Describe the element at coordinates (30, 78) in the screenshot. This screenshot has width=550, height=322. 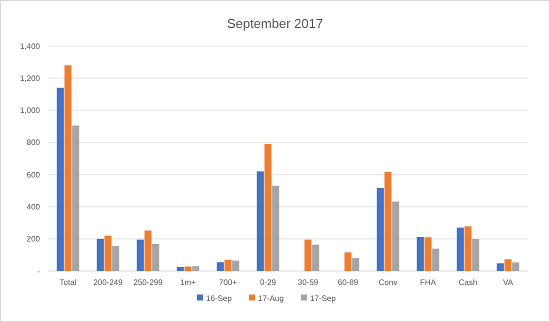
I see `y-tick-label: 1,200` at that location.